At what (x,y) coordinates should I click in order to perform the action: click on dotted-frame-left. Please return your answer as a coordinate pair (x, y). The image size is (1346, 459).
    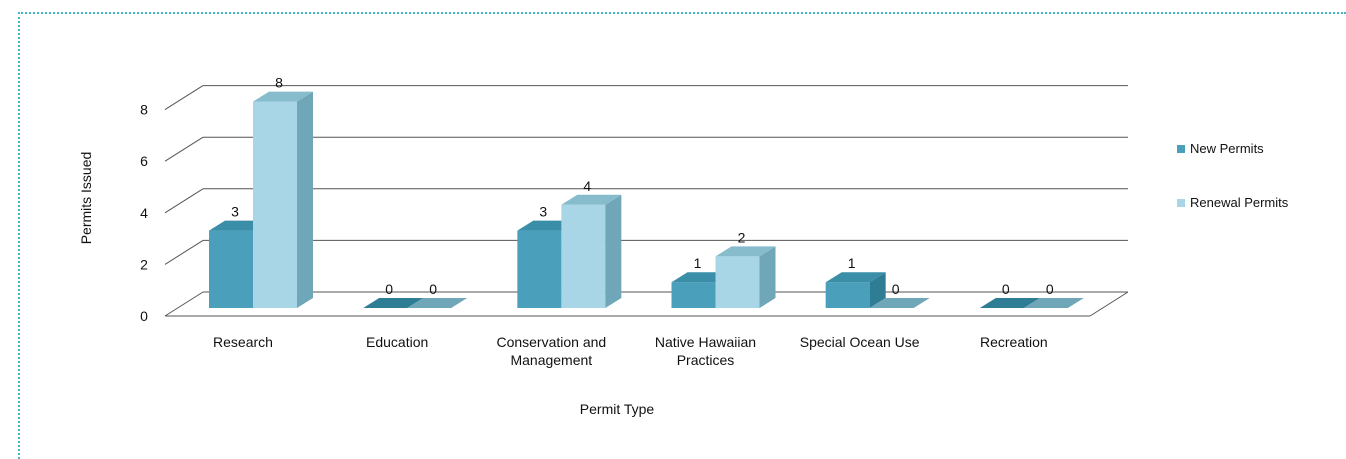
    Looking at the image, I should click on (19, 235).